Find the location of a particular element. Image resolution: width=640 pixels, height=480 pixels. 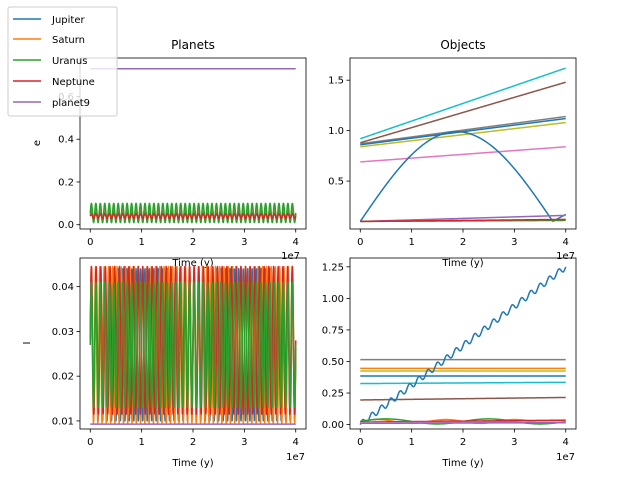

legend-entry-uranus: Uranus is located at coordinates (50, 61).